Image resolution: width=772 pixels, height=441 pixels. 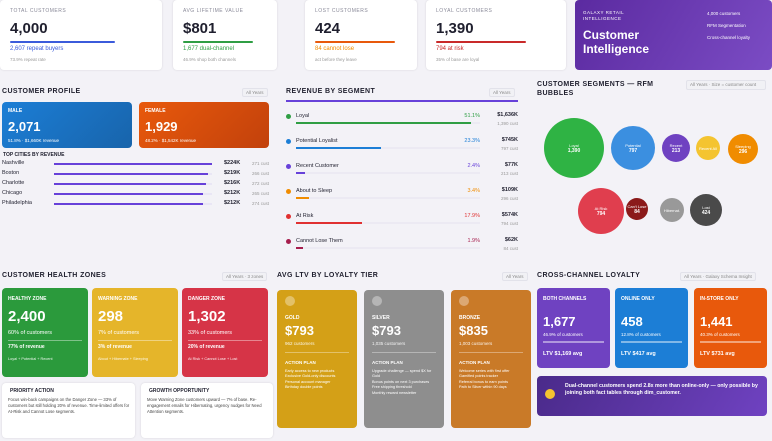 What do you see at coordinates (136, 184) in the screenshot?
I see `city-row: Charlotte $216K 272 cust` at bounding box center [136, 184].